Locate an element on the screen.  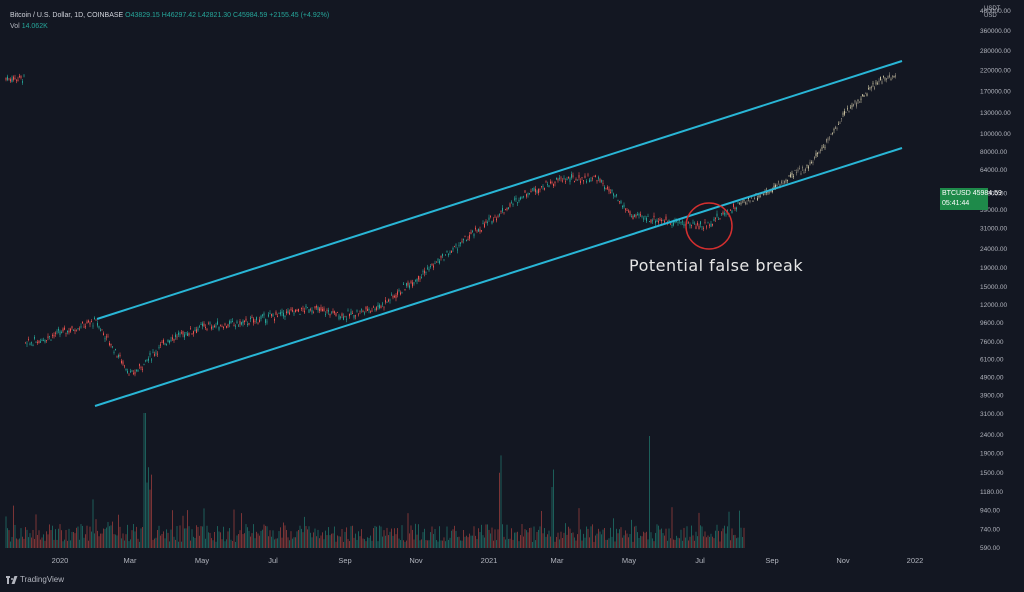
volume-label: Vol is located at coordinates (15, 26).